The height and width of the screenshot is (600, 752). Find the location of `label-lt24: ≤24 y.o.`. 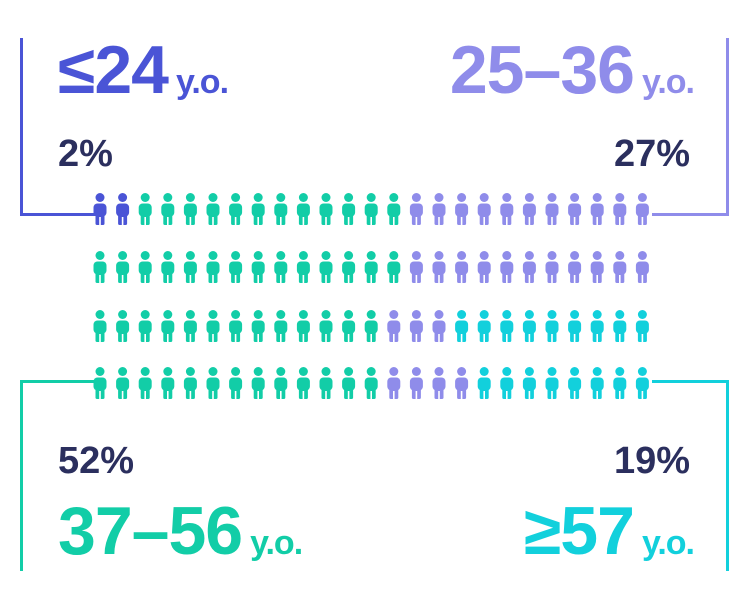

label-lt24: ≤24 y.o. is located at coordinates (143, 70).